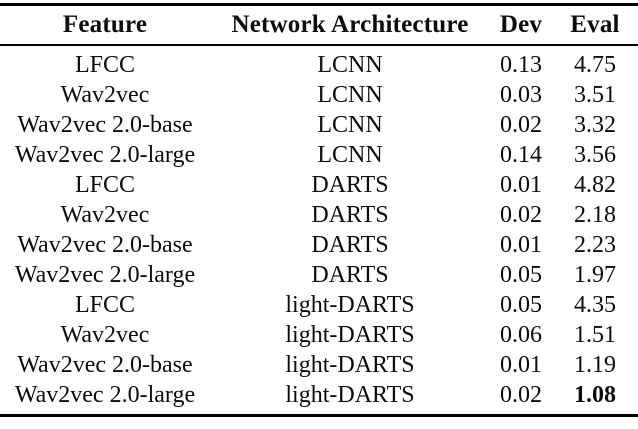  I want to click on table-row: Wav2vec 2.0-large DARTS 0.05 1.97, so click(319, 275).